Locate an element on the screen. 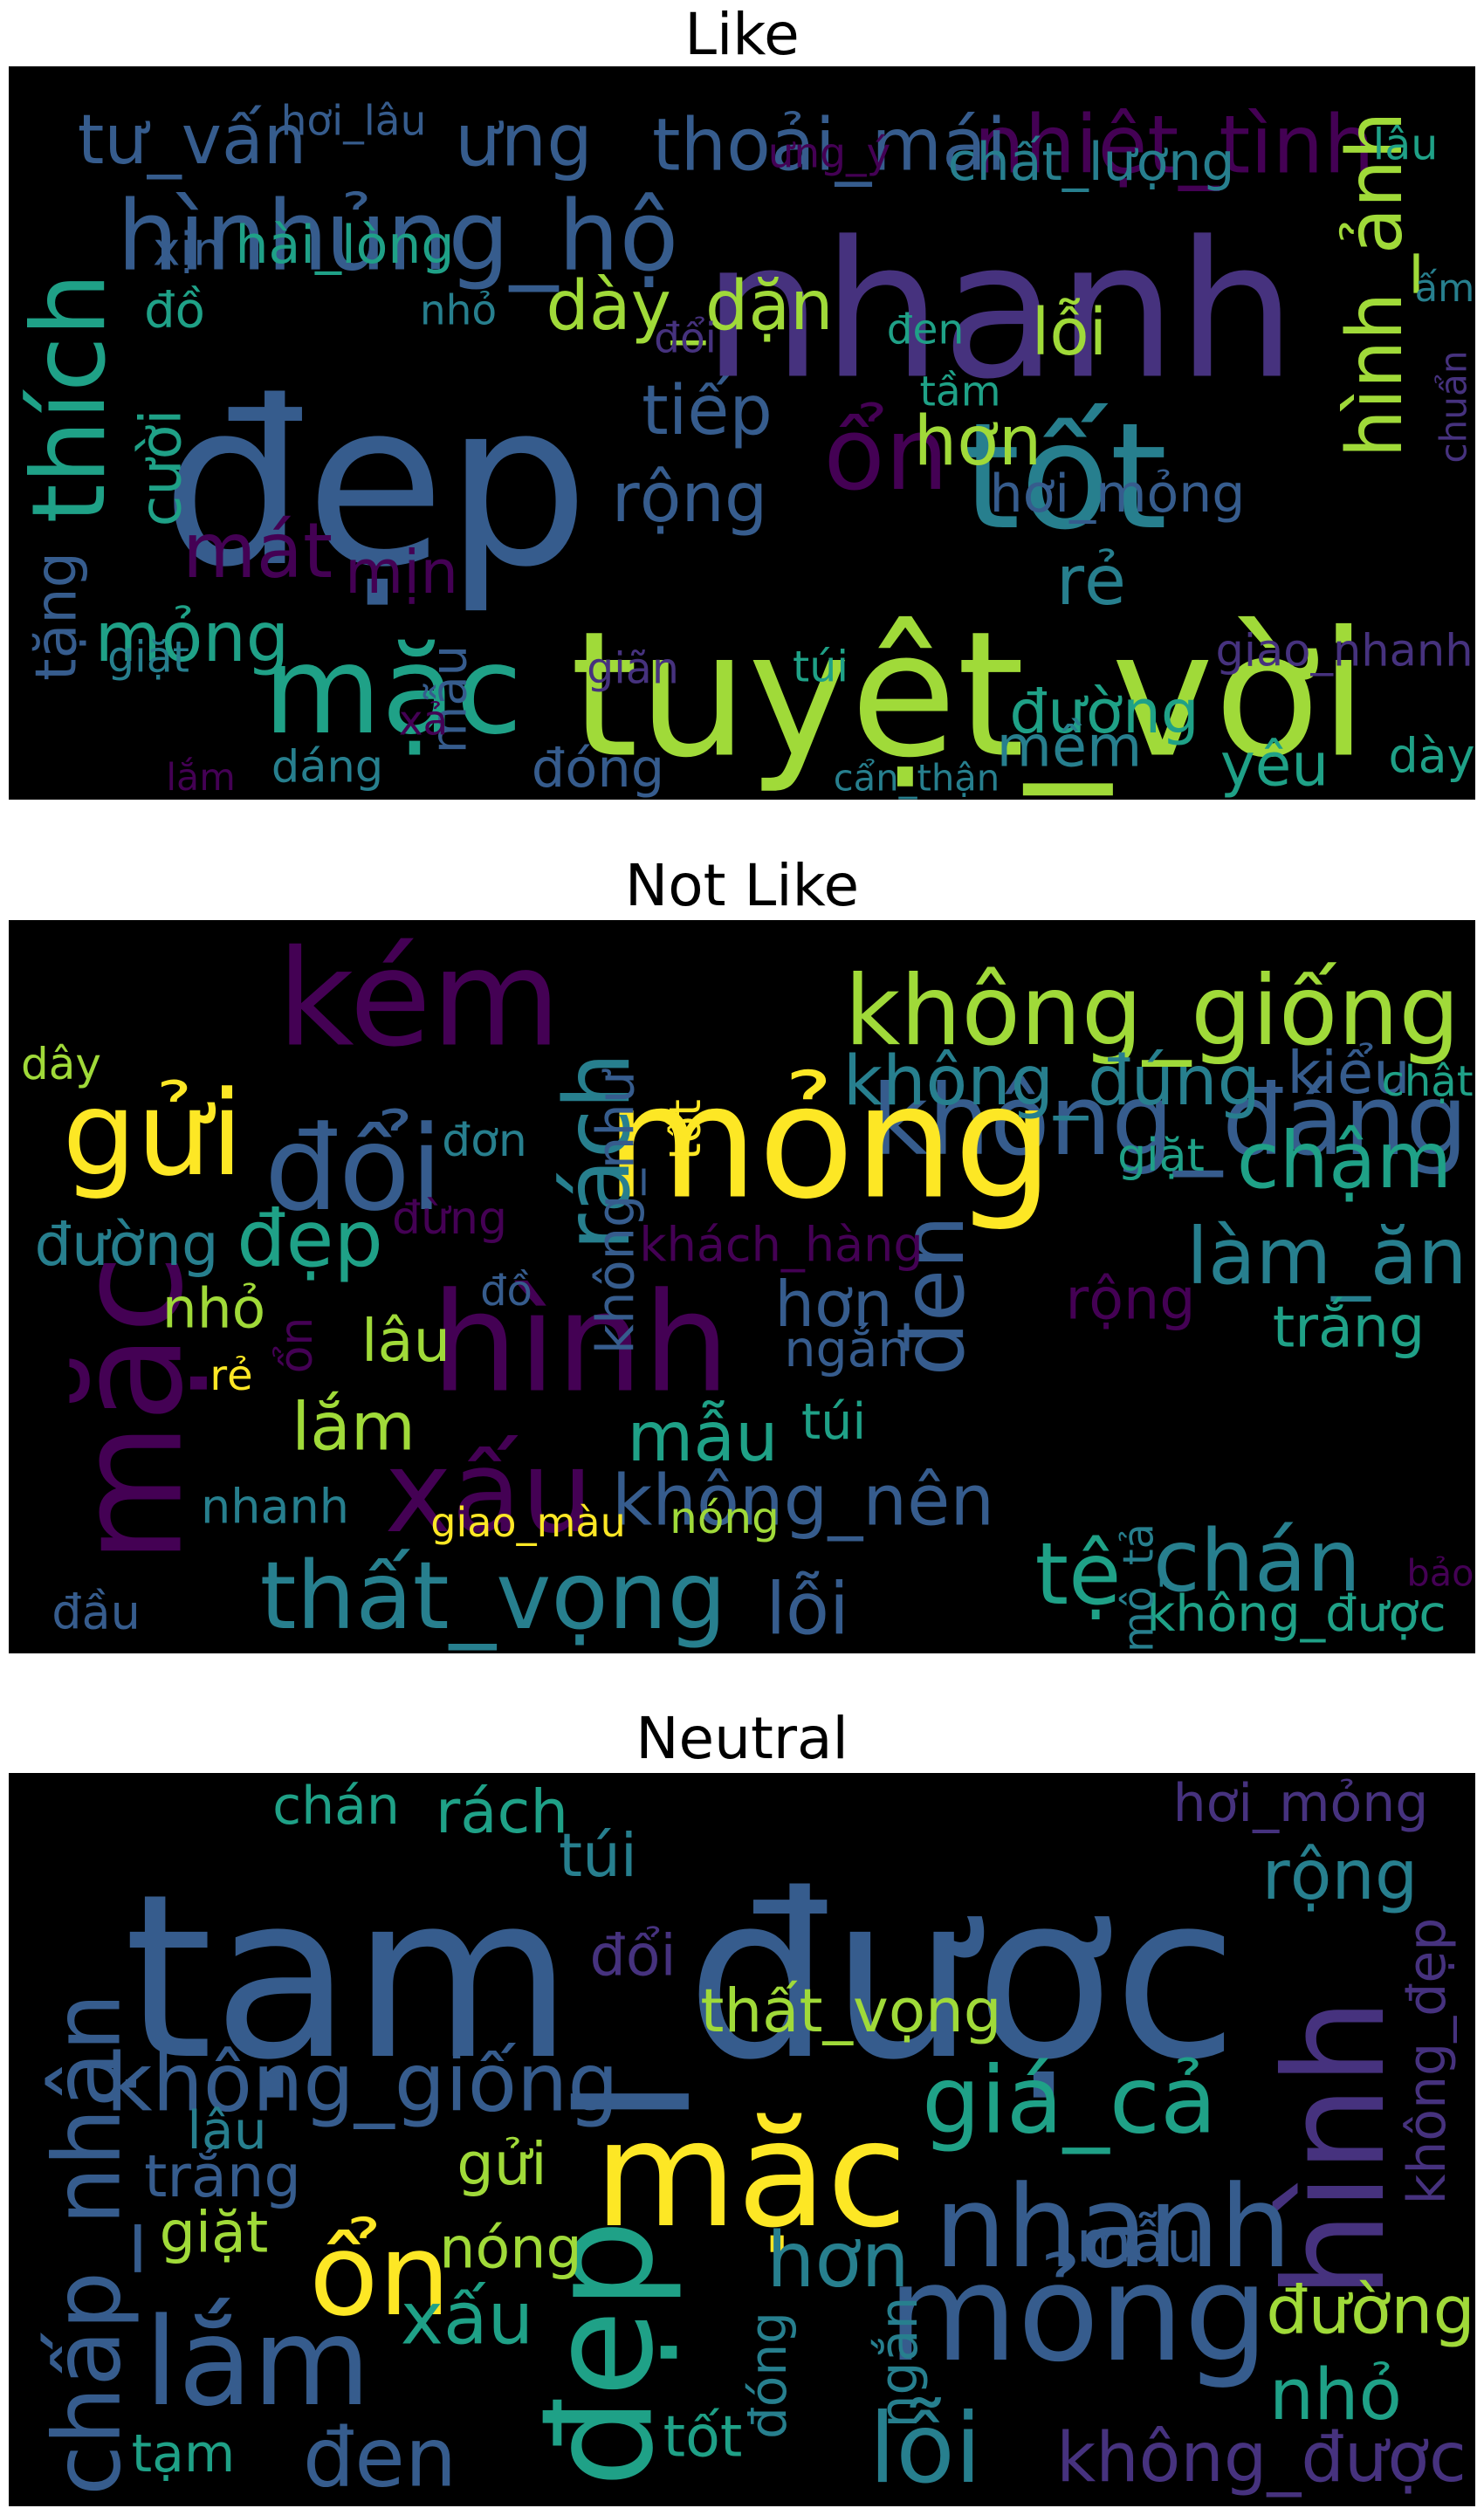  cloud-word: nóng is located at coordinates (510, 2249).